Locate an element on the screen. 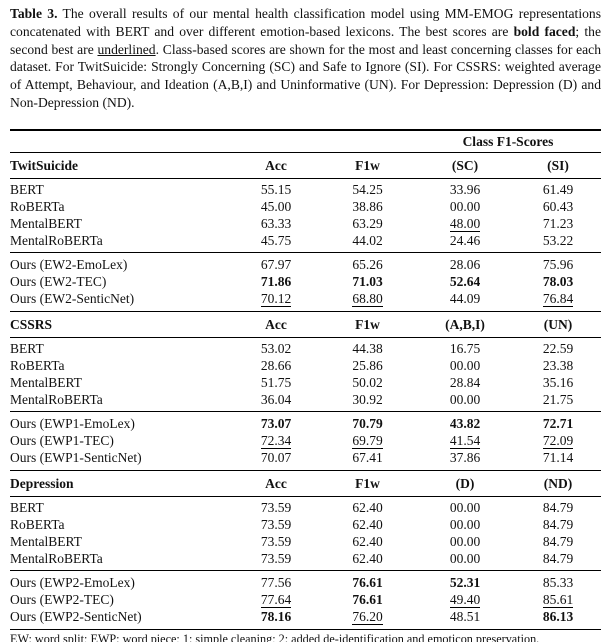  value: 85.33 is located at coordinates (558, 582).